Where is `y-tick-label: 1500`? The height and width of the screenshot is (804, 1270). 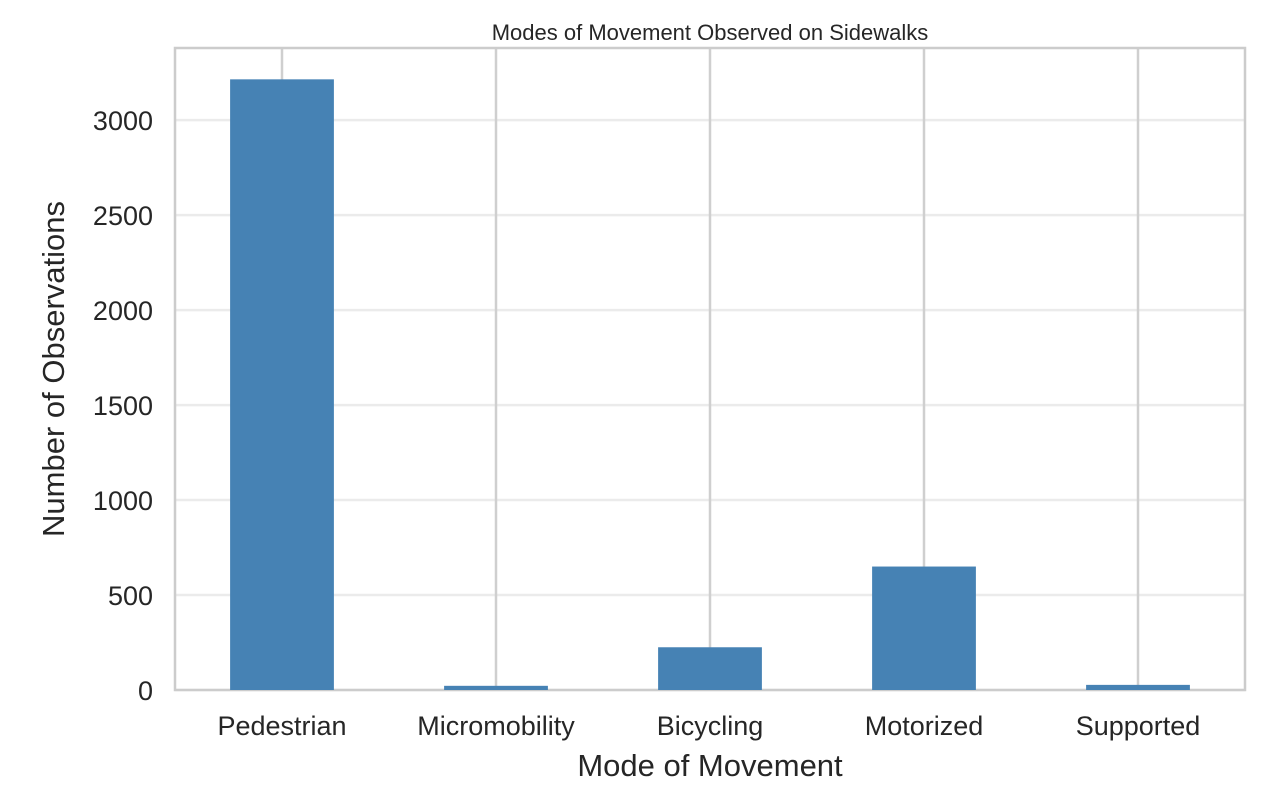 y-tick-label: 1500 is located at coordinates (123, 406).